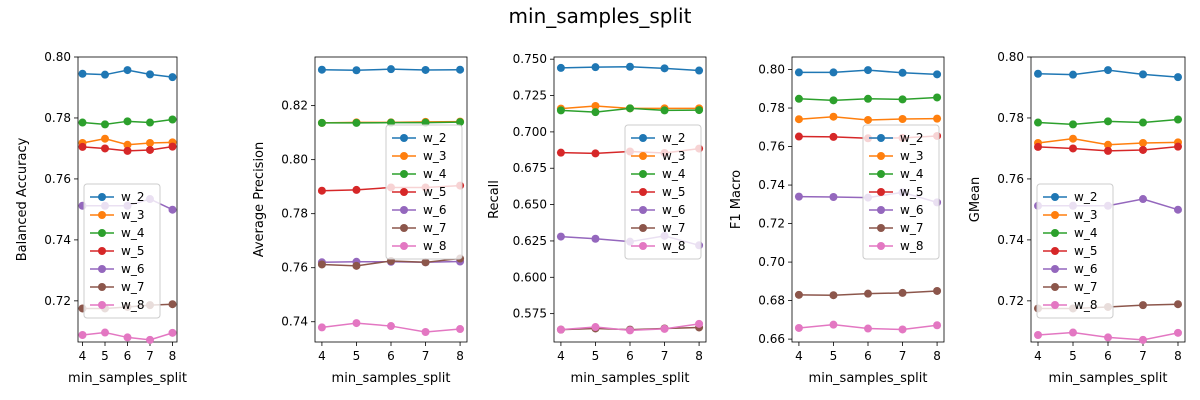  Describe the element at coordinates (494, 199) in the screenshot. I see `y-axis-label: Recall` at that location.